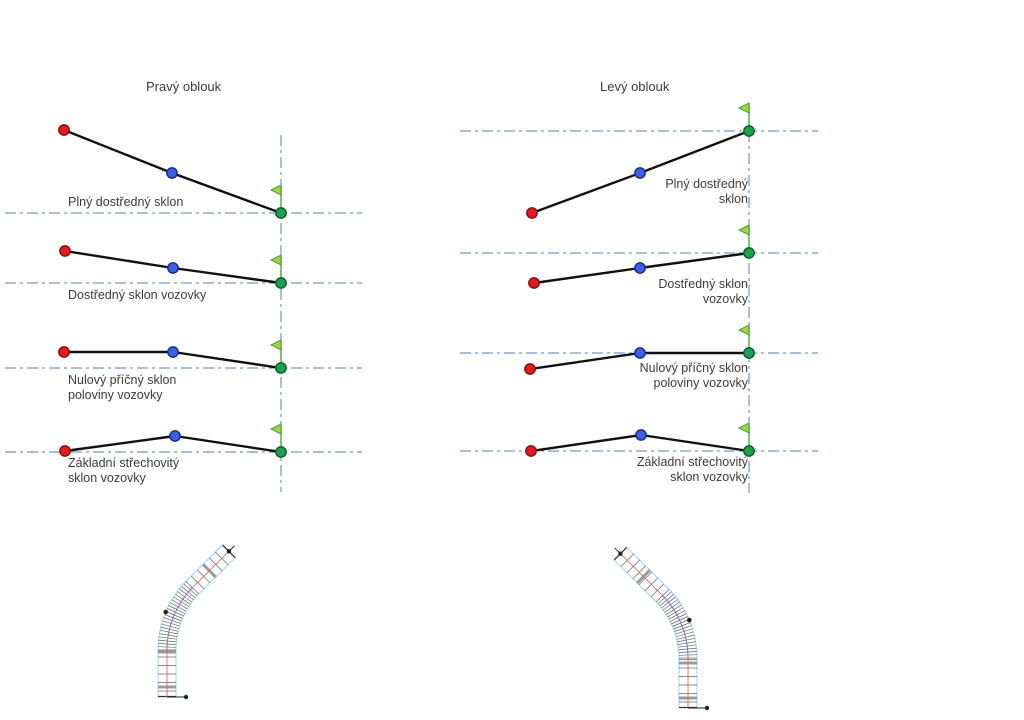 This screenshot has height=720, width=1024. Describe the element at coordinates (692, 469) in the screenshot. I see `label-levy-stage-4: Základní střechovitý sklon vozovky` at that location.